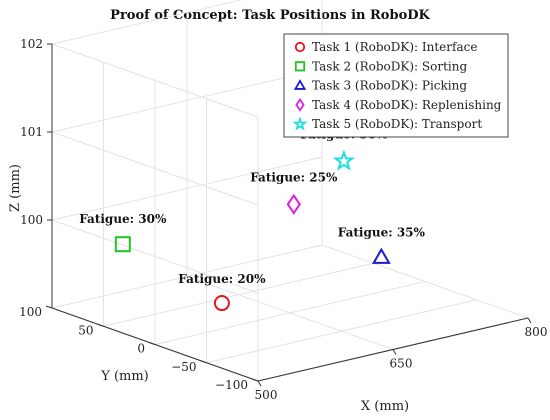  I want to click on y-axis-label: Y (mm), so click(124, 376).